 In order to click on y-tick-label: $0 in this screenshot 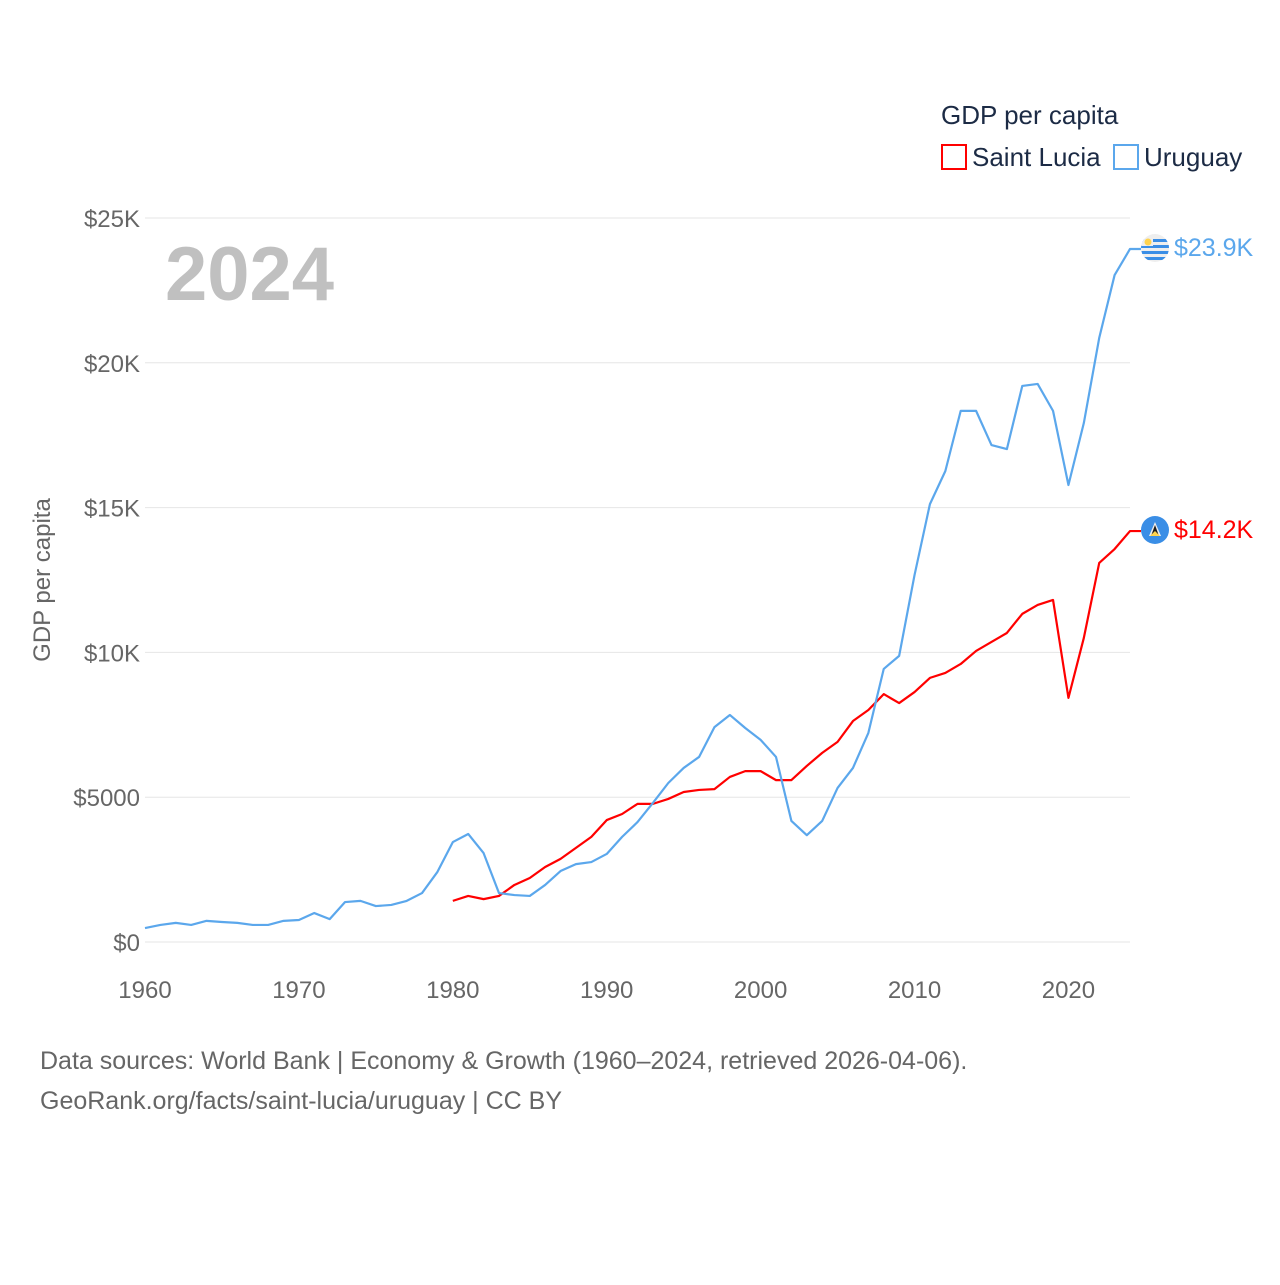, I will do `click(126, 943)`.